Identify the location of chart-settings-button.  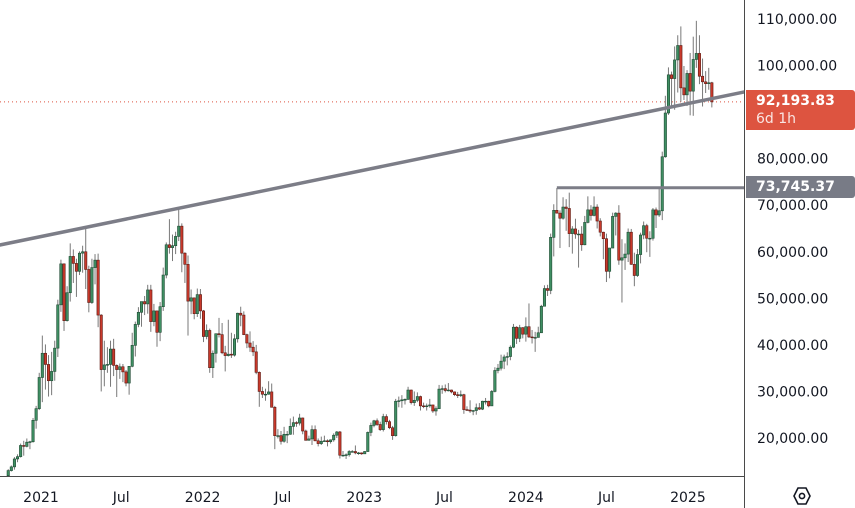
(802, 496).